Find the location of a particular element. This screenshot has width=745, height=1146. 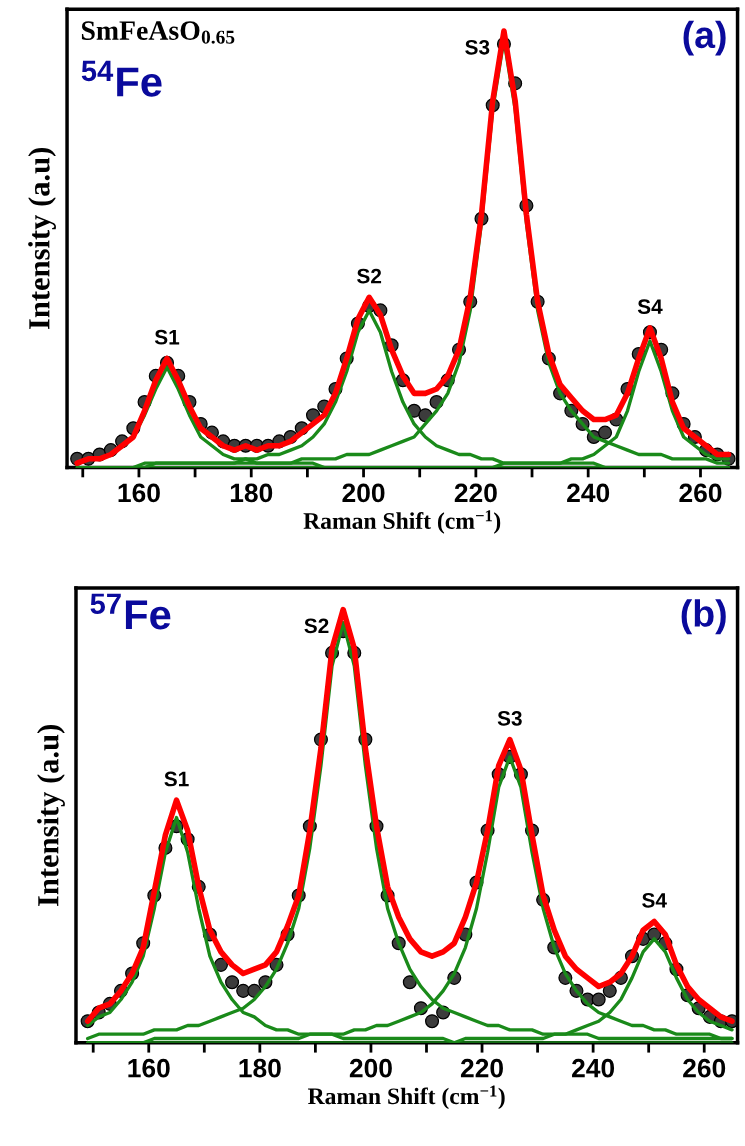

annotation: (a) is located at coordinates (704, 38).